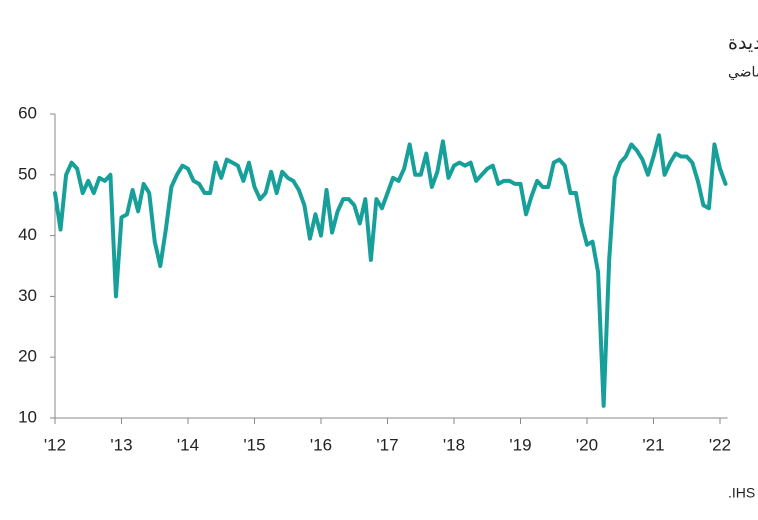  What do you see at coordinates (188, 444) in the screenshot?
I see `x-tick-label: '14` at bounding box center [188, 444].